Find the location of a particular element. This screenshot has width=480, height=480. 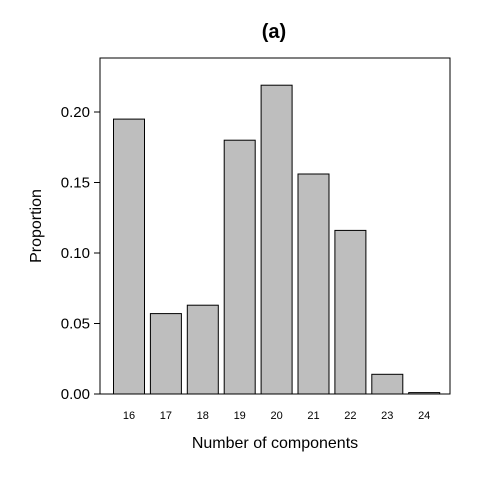

x-axis: 16 17 18 19 20 21 22 23 24 is located at coordinates (276, 416).